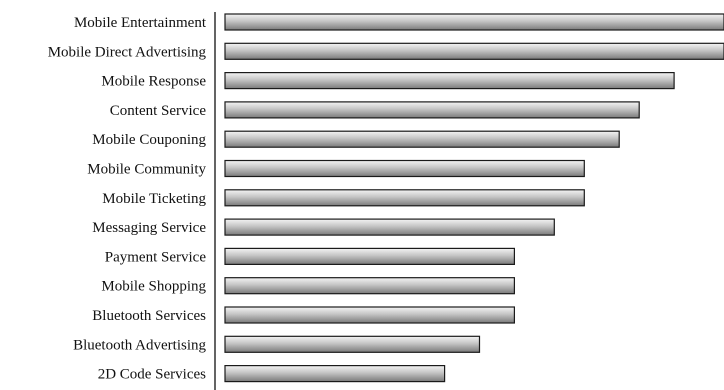 This screenshot has height=390, width=724. Describe the element at coordinates (156, 257) in the screenshot. I see `category-label: Payment Service` at that location.